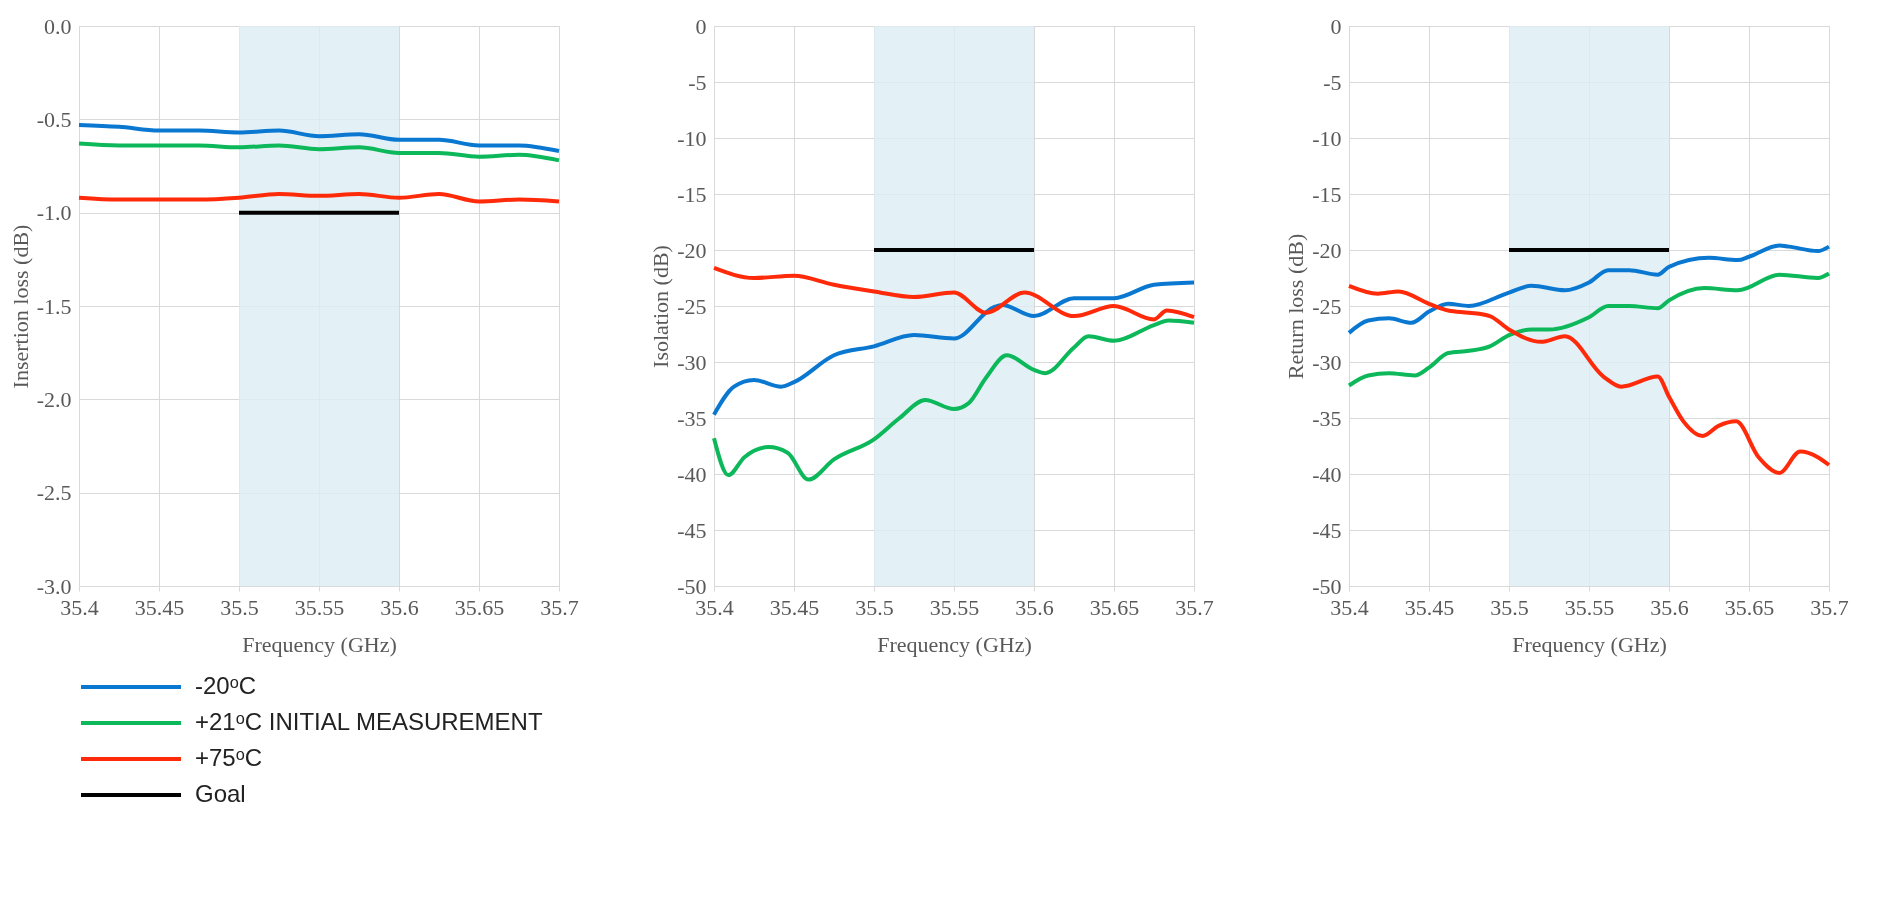  Describe the element at coordinates (54, 213) in the screenshot. I see `y-tick-label: -1.0` at that location.